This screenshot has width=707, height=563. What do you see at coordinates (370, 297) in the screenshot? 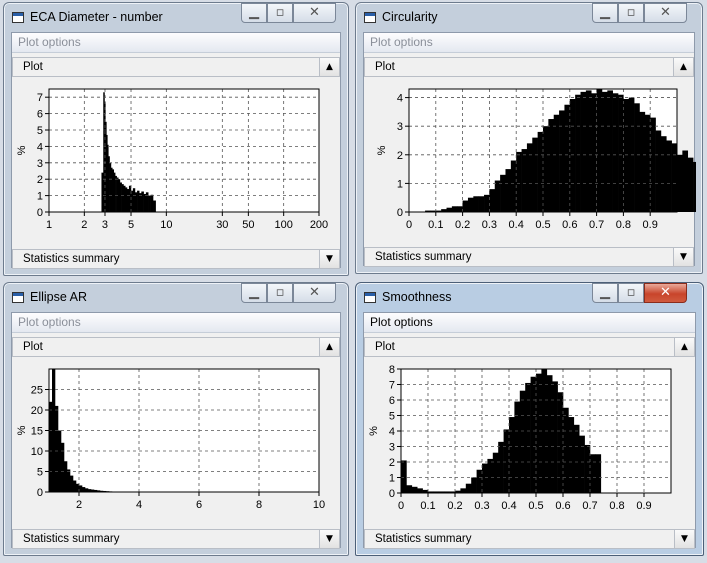
I see `window-app-icon` at bounding box center [370, 297].